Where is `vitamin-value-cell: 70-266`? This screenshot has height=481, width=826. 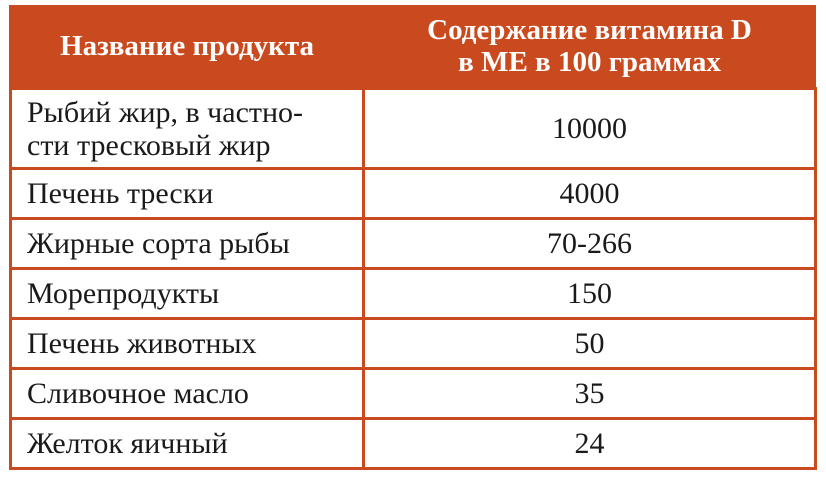
vitamin-value-cell: 70-266 is located at coordinates (589, 244).